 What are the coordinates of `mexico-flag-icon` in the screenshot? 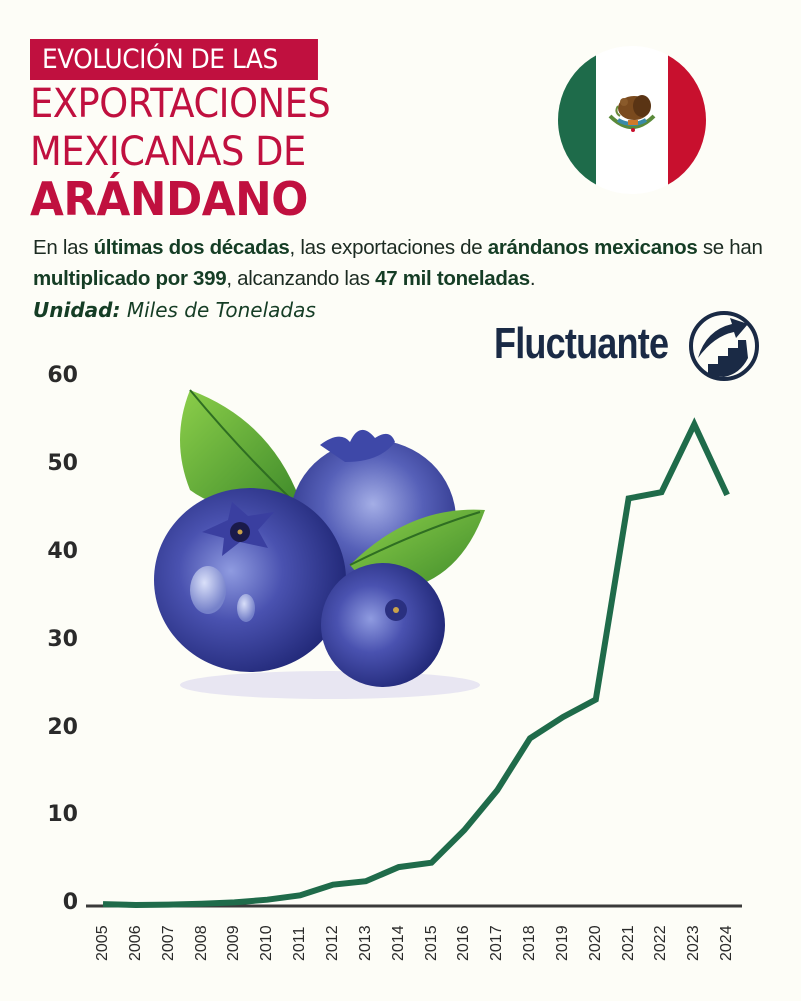 It's located at (632, 120).